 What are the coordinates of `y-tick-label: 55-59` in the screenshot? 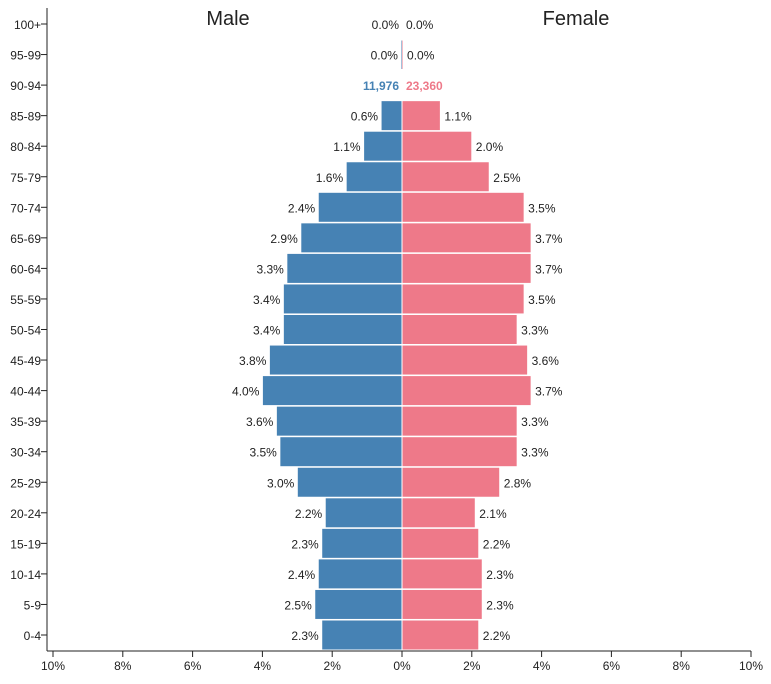 It's located at (25, 300).